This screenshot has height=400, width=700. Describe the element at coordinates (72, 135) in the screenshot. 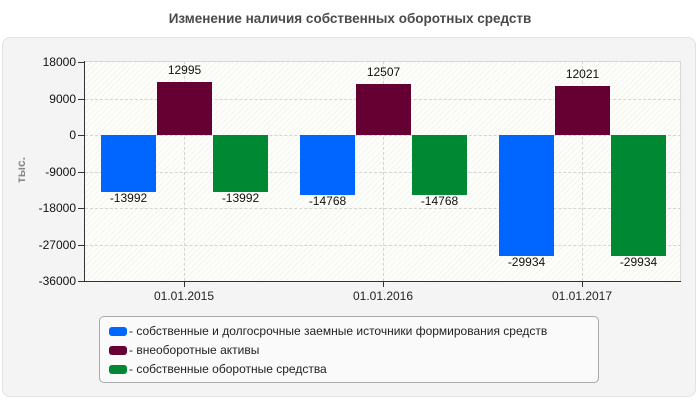

I see `y-tick-label: 0` at that location.